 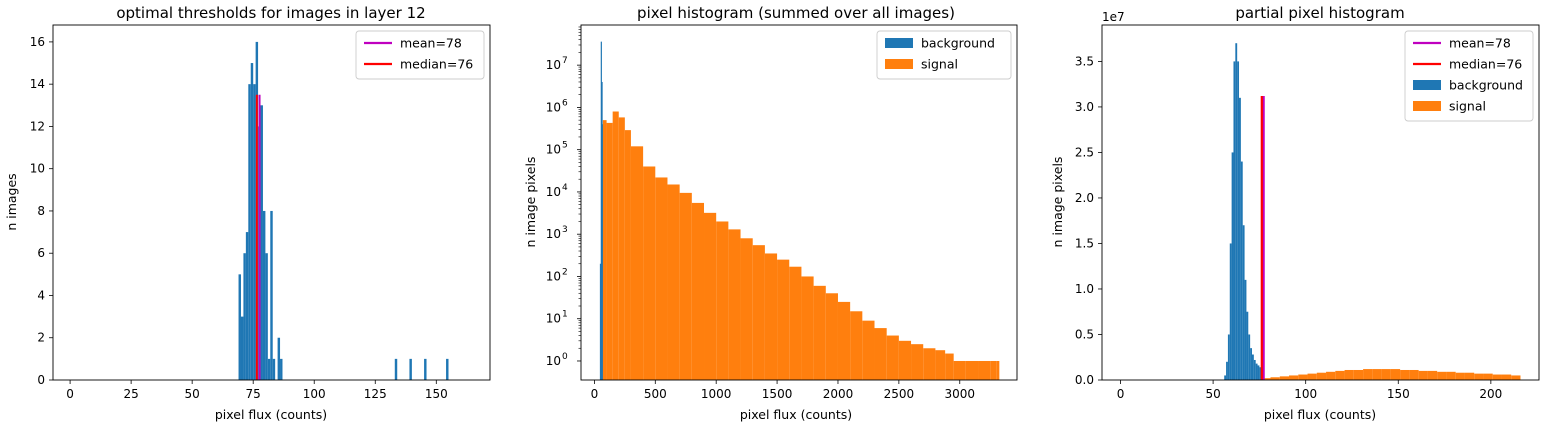 What do you see at coordinates (899, 394) in the screenshot?
I see `chart-2-xtick-label: 2500` at bounding box center [899, 394].